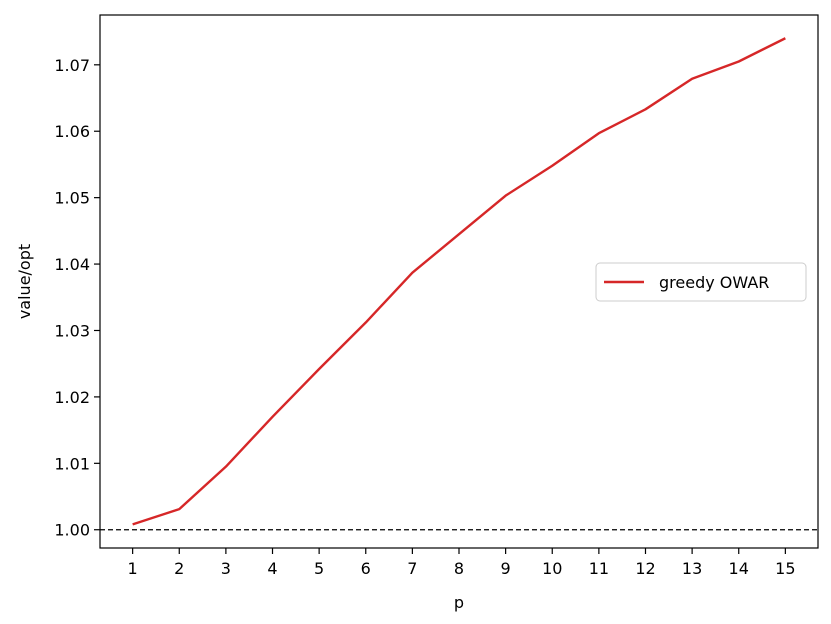 The image size is (831, 624). Describe the element at coordinates (72, 198) in the screenshot. I see `y-tick-label: 1.05` at that location.